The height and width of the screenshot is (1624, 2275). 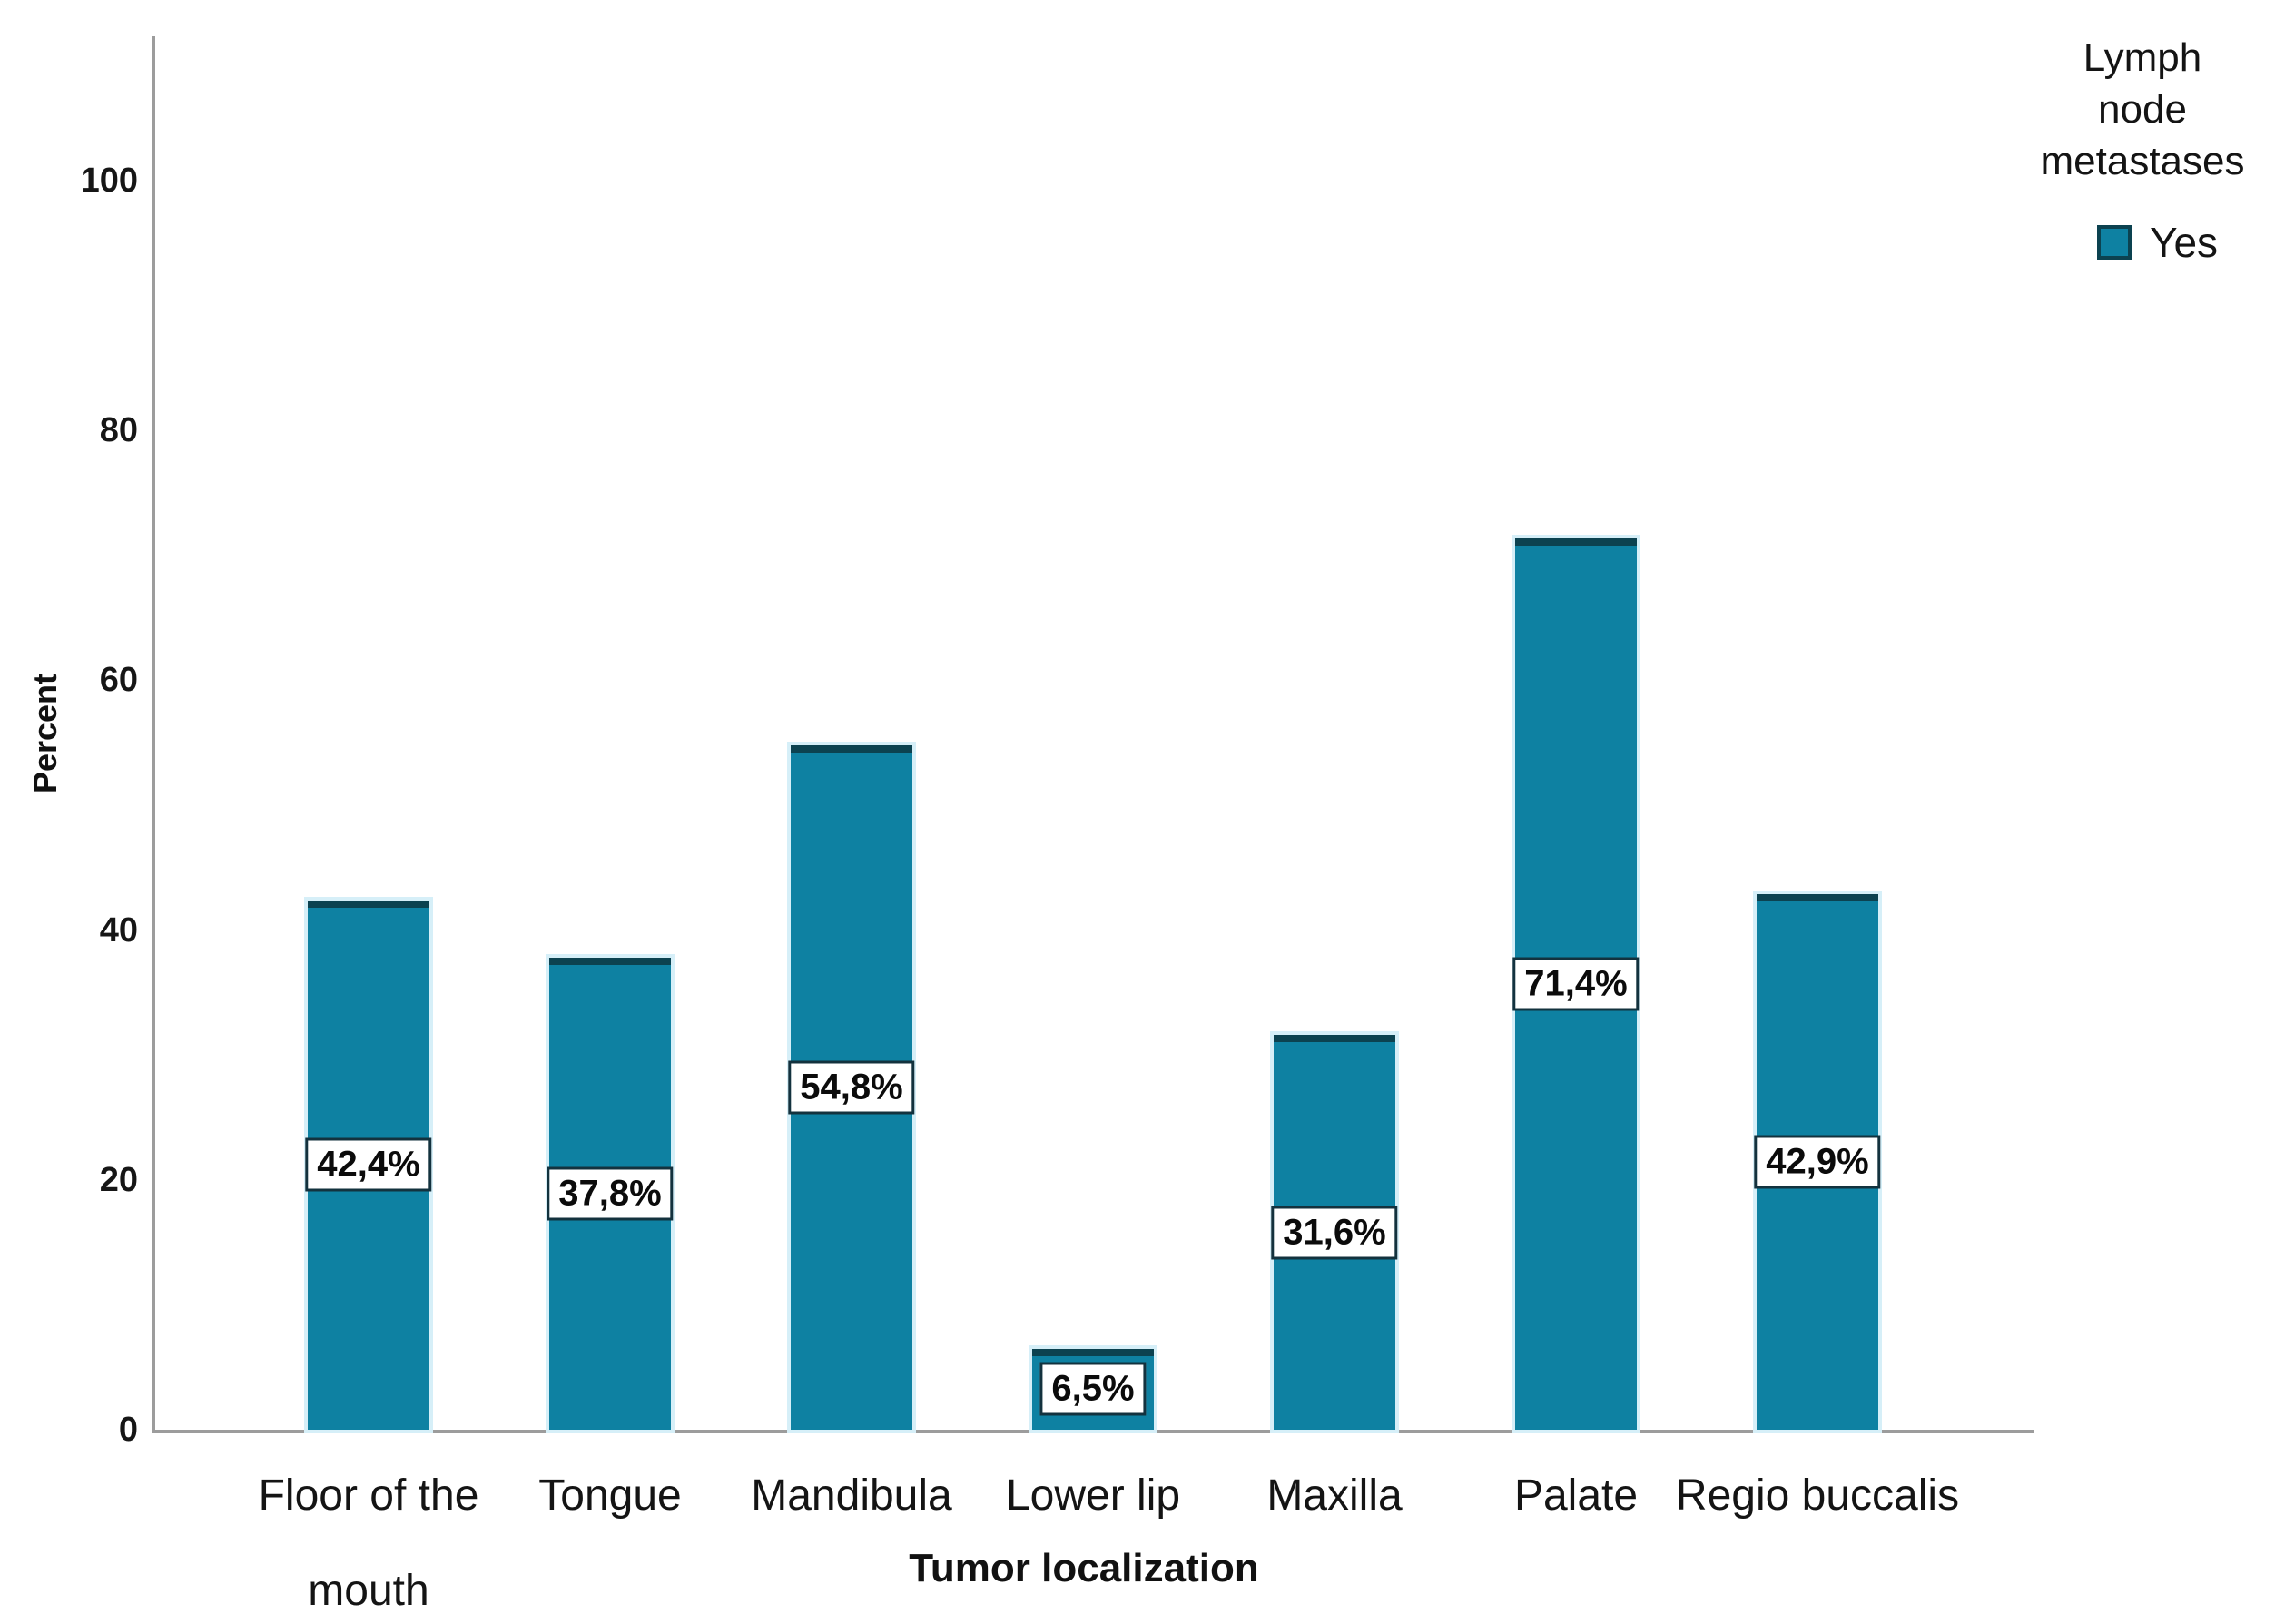 I want to click on category-label: Regio buccalis, so click(x=1817, y=1495).